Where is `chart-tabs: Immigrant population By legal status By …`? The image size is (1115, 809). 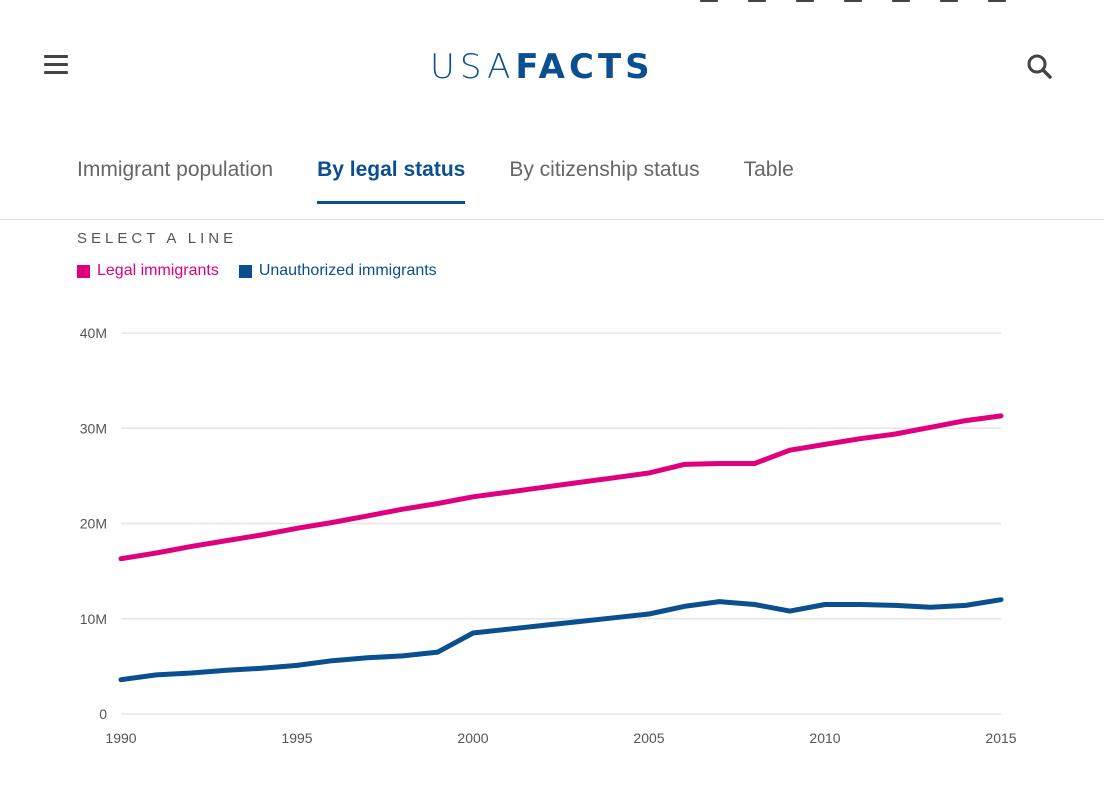 chart-tabs: Immigrant population By legal status By … is located at coordinates (457, 177).